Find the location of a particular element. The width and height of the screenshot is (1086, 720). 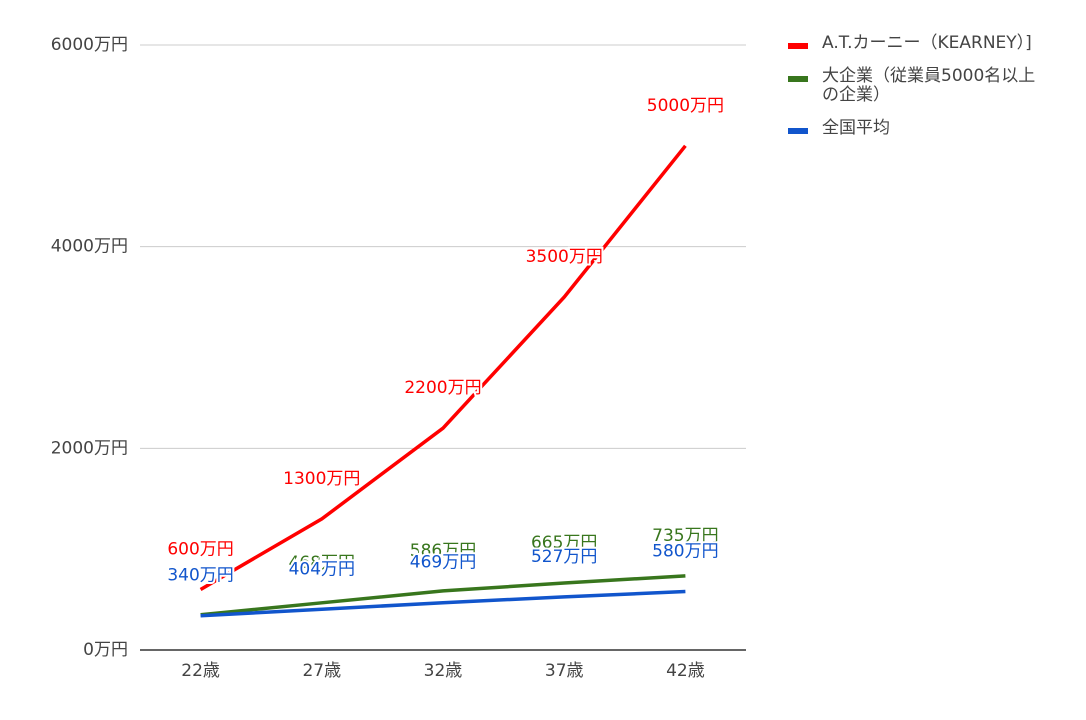

legend: A.T.カーニー（KEARNEY）] 大企業（従業員5000名以上の企業） 全国平均 is located at coordinates (923, 93).